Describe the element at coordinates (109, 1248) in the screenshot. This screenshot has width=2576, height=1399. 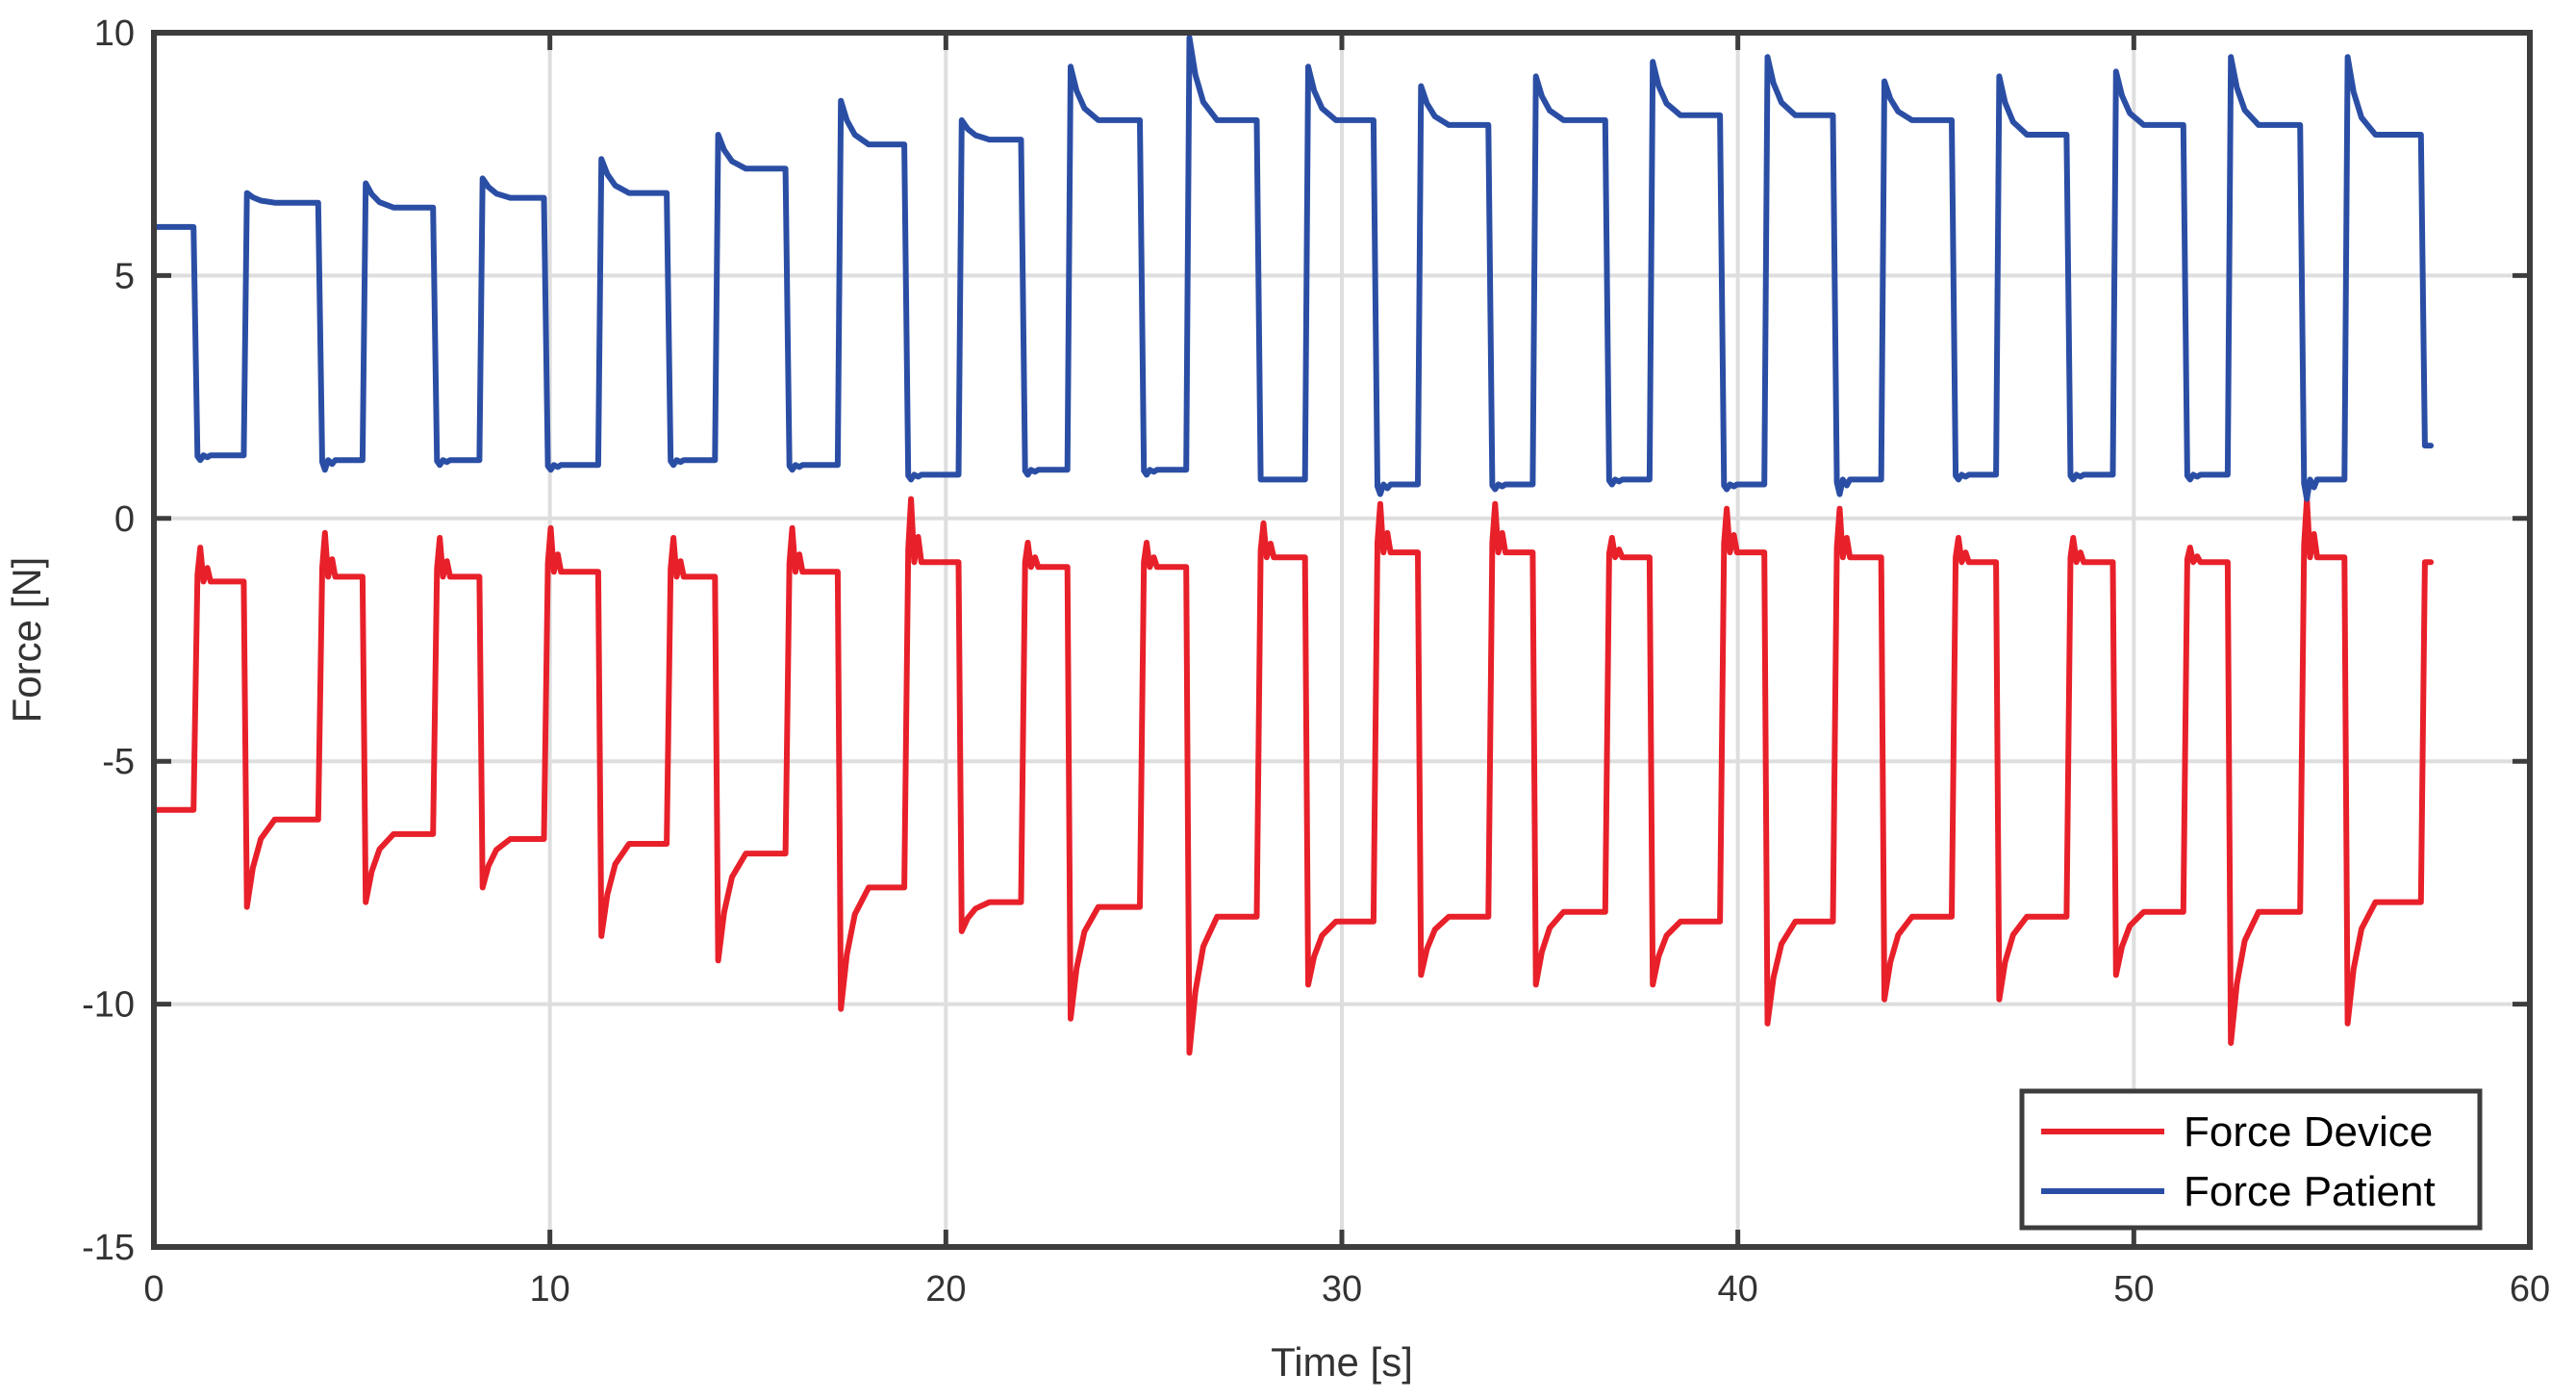
I see `y-tick-label--15: -15` at that location.